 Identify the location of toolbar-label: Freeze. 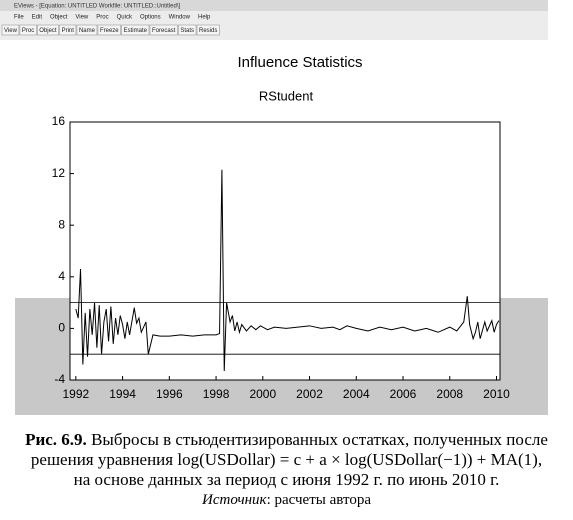
(109, 31).